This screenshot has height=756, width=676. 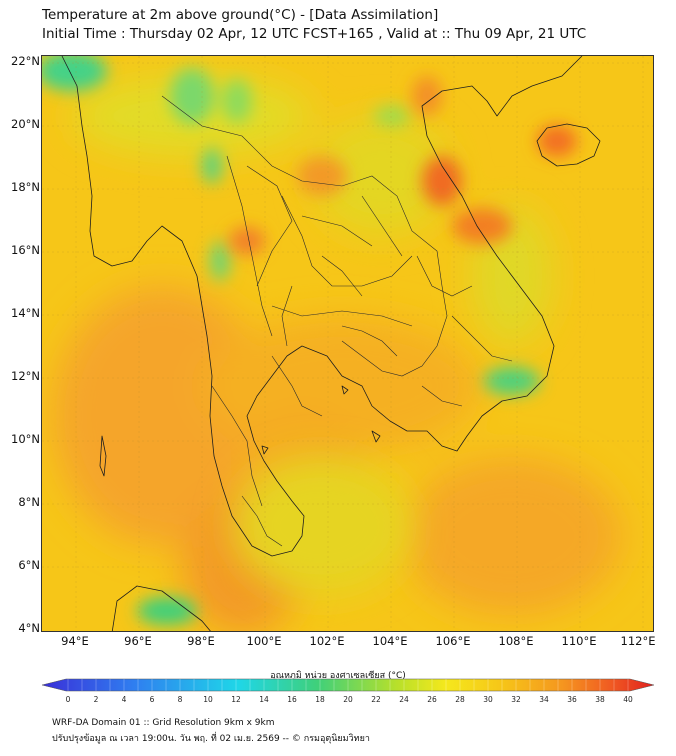 I want to click on colorbar-tick-label: 40, so click(x=628, y=699).